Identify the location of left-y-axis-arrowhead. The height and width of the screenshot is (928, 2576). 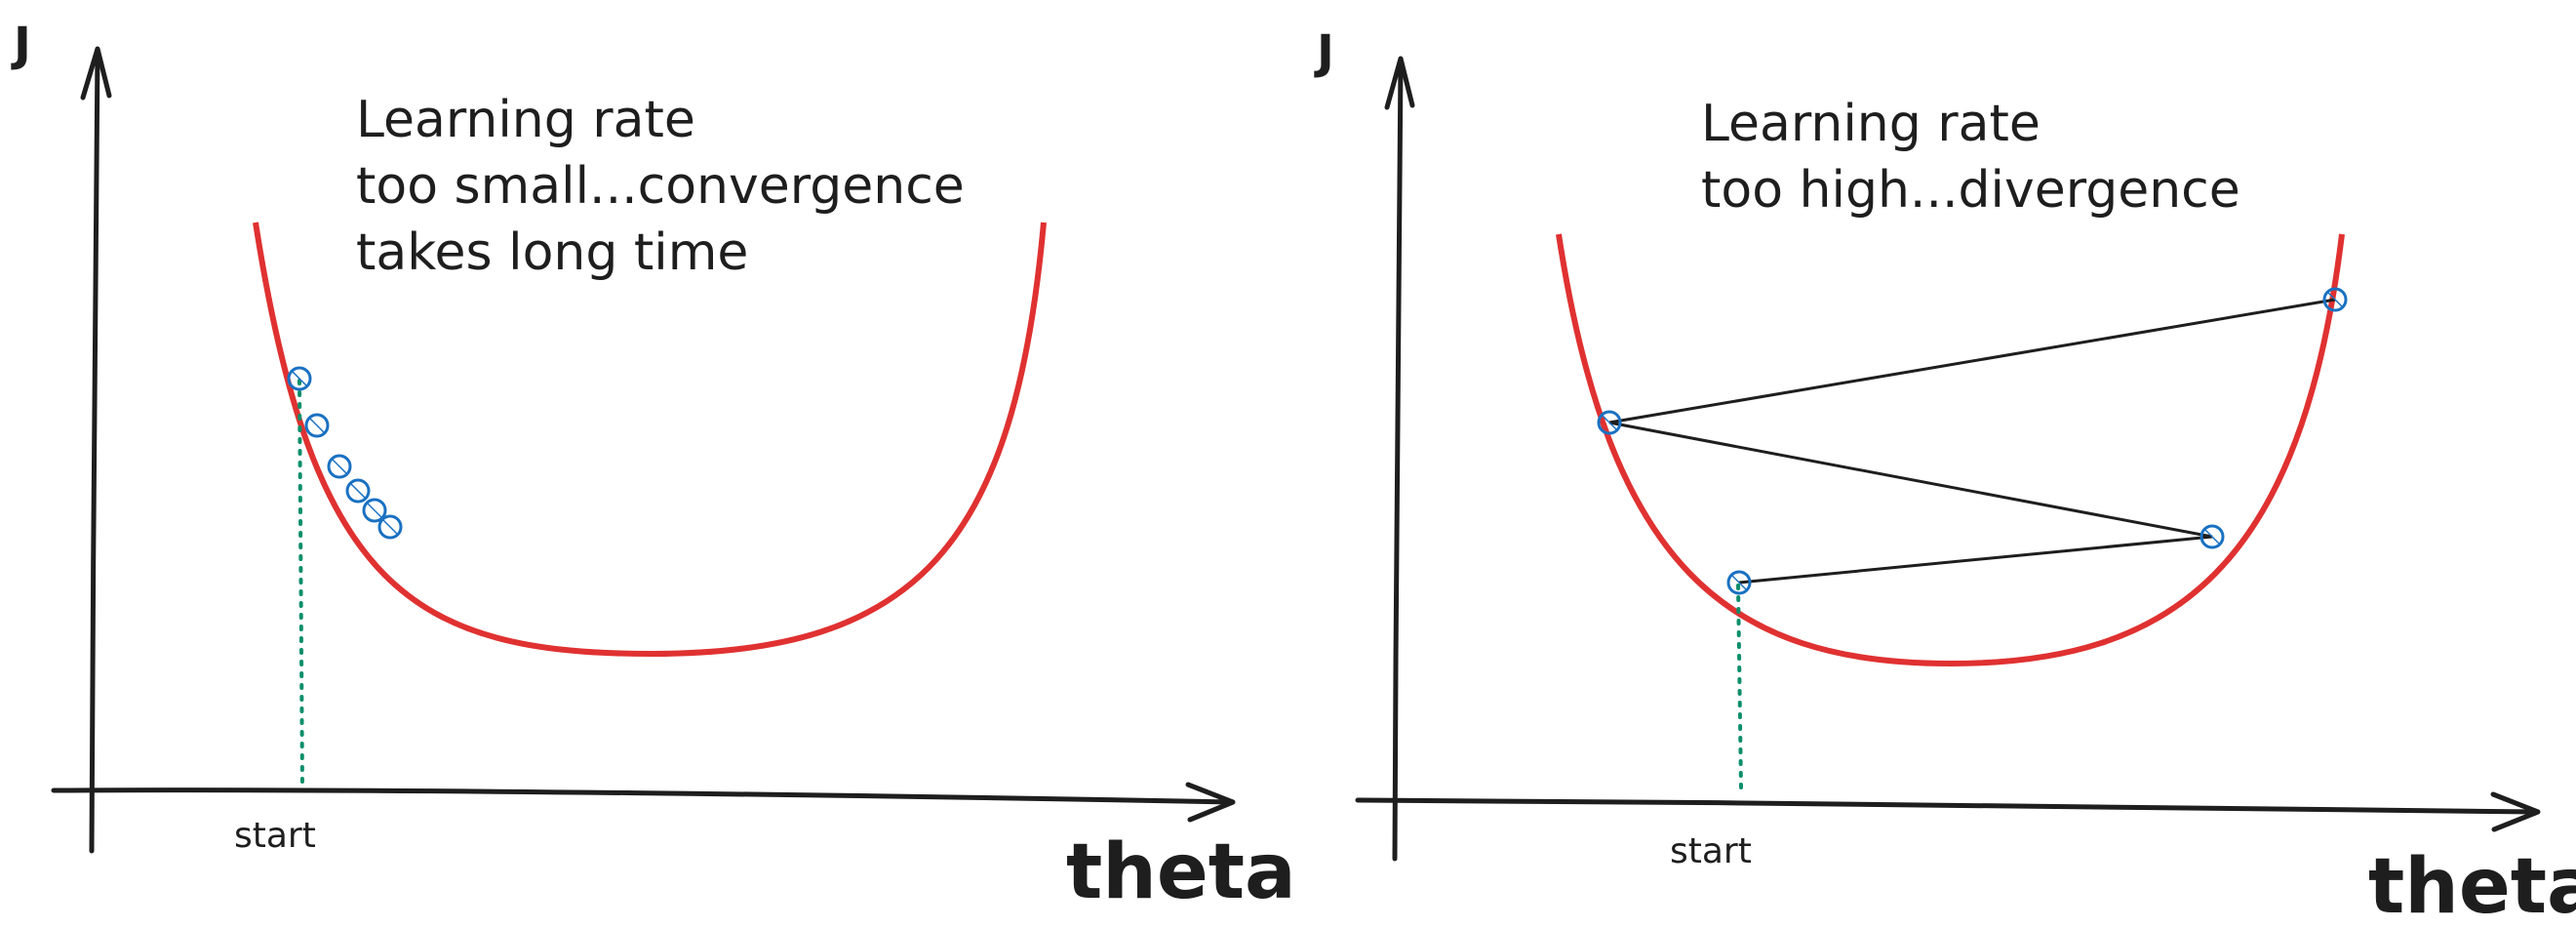
(96, 74).